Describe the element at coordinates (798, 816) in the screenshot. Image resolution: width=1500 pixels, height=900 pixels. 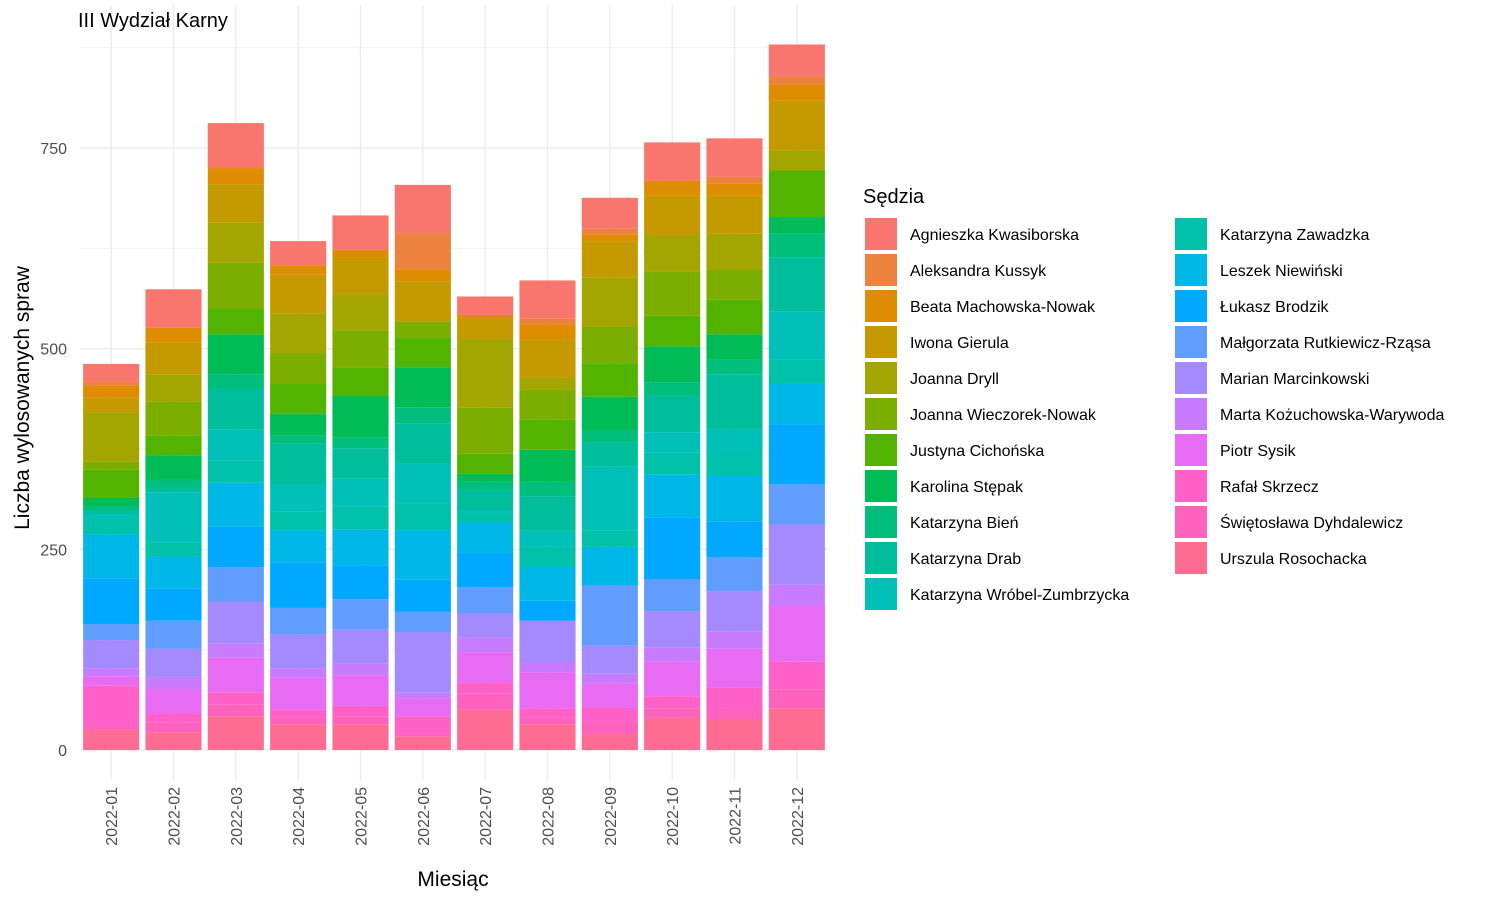
I see `x-tick-label: 2022-12` at that location.